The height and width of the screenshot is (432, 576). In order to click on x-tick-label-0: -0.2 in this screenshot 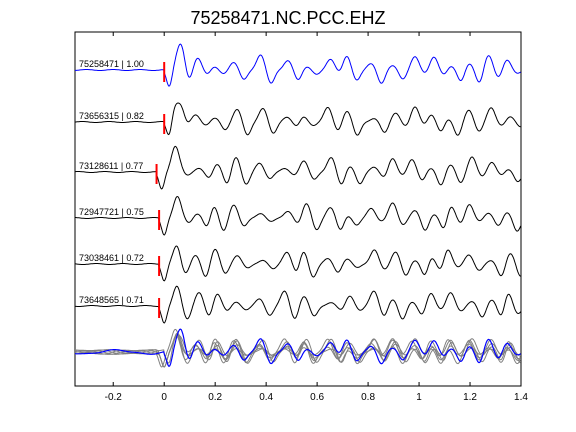, I will do `click(114, 397)`.